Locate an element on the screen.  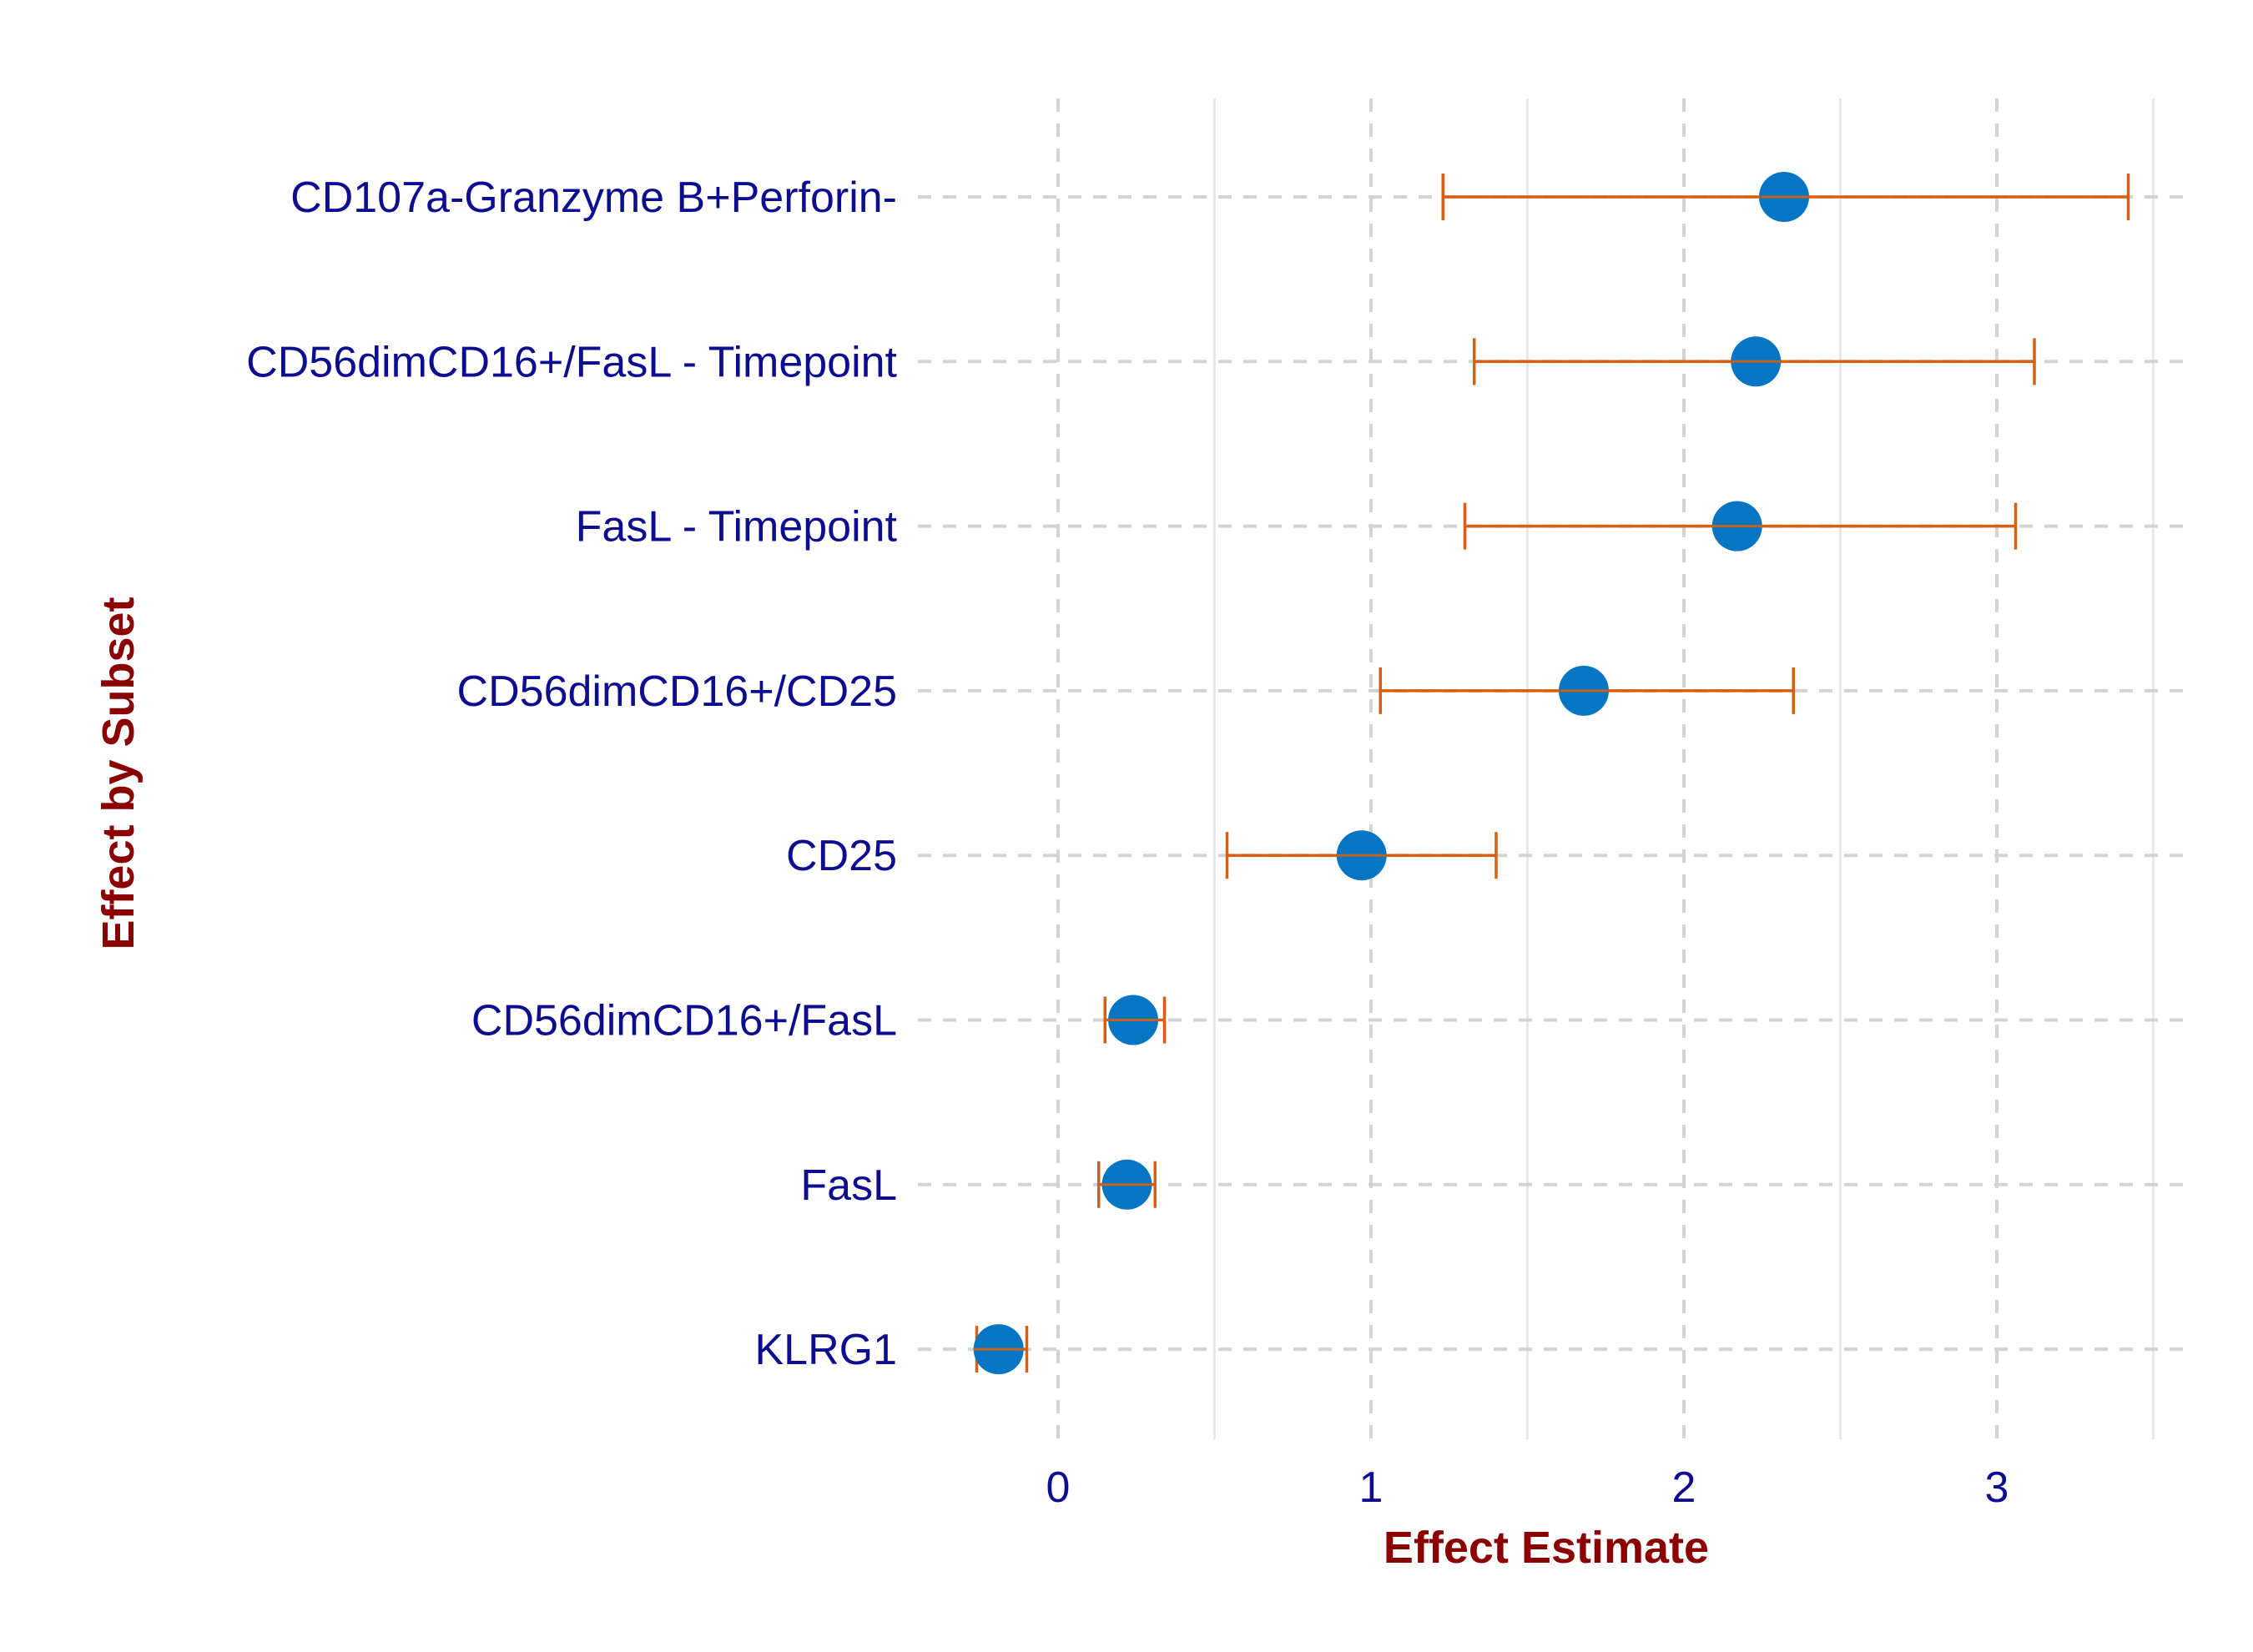
x-axis-tick-labels: 0 1 2 3 is located at coordinates (1527, 1488).